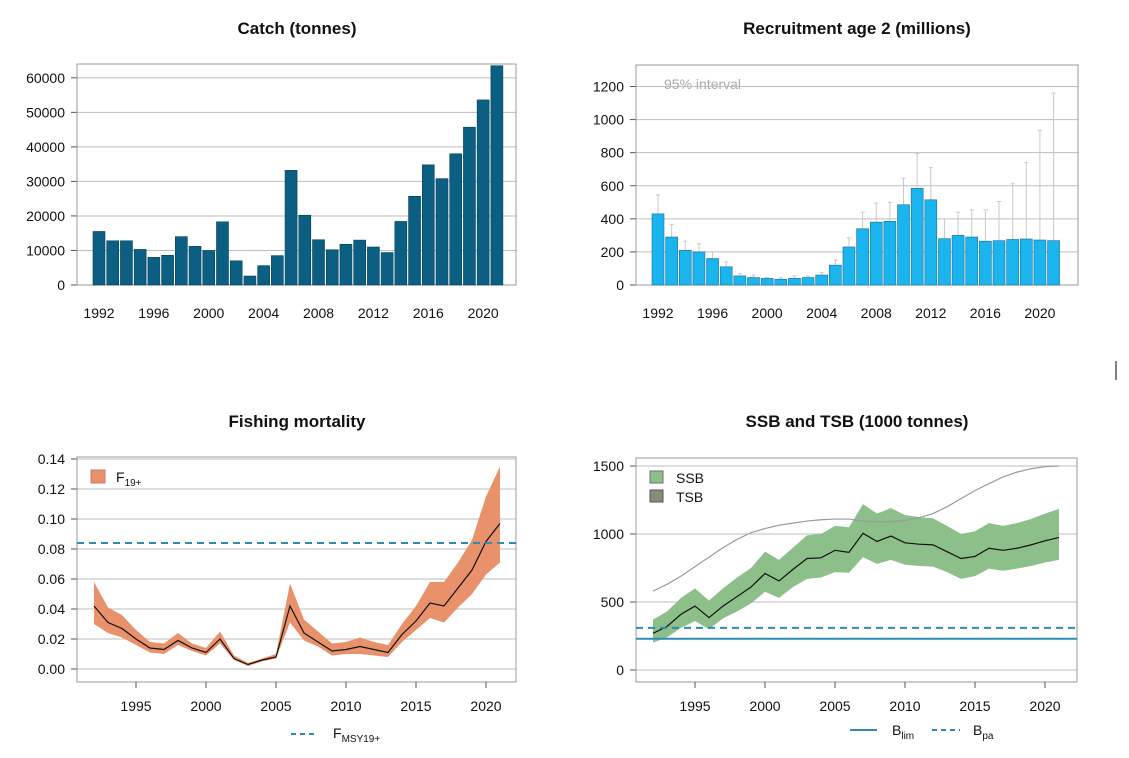  Describe the element at coordinates (359, 262) in the screenshot. I see `bar-2011` at that location.